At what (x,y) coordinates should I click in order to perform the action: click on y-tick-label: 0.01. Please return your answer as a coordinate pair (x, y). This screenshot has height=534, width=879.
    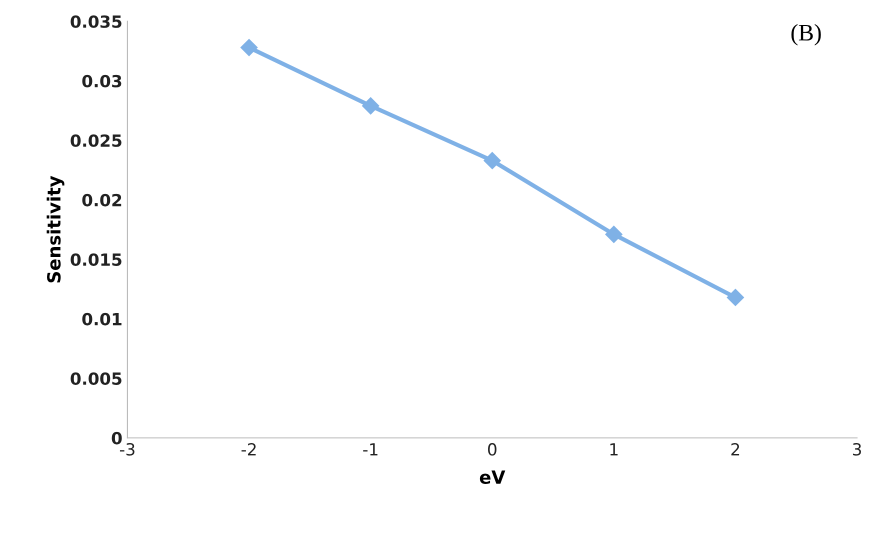
    Looking at the image, I should click on (102, 319).